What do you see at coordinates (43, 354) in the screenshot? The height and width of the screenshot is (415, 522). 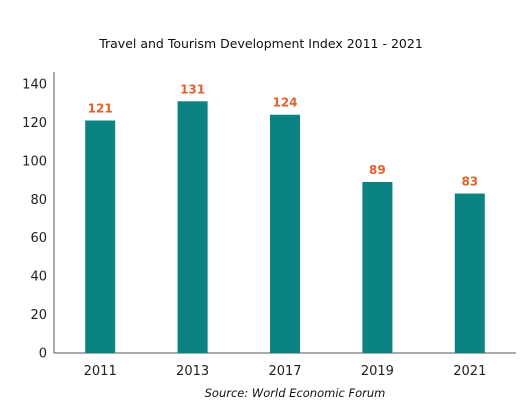 I see `y-tick-label: 0` at bounding box center [43, 354].